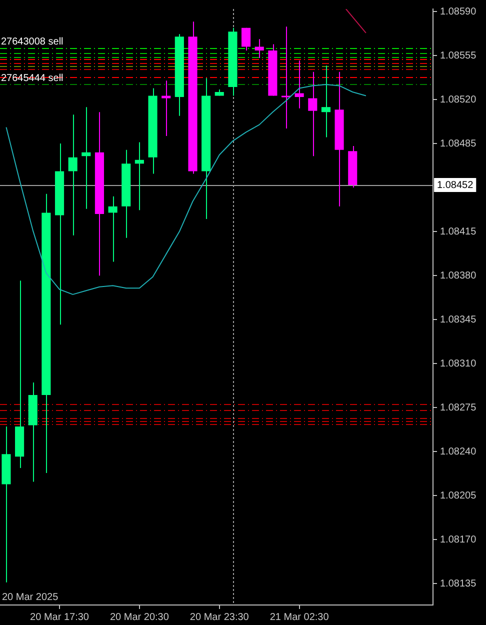 This screenshot has height=625, width=486. What do you see at coordinates (300, 617) in the screenshot?
I see `x-tick-label: 21 Mar 02:30` at bounding box center [300, 617].